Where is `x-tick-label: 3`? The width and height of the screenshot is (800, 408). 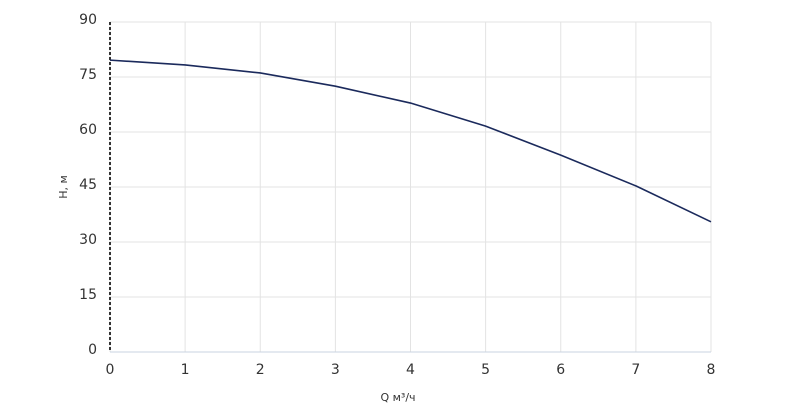
x-tick-label: 3 is located at coordinates (335, 370).